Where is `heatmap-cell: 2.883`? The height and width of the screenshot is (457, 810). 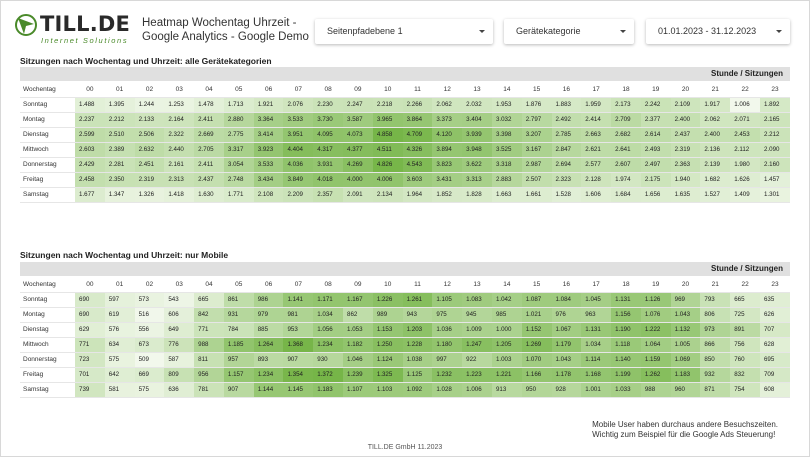 heatmap-cell: 2.883 is located at coordinates (506, 180).